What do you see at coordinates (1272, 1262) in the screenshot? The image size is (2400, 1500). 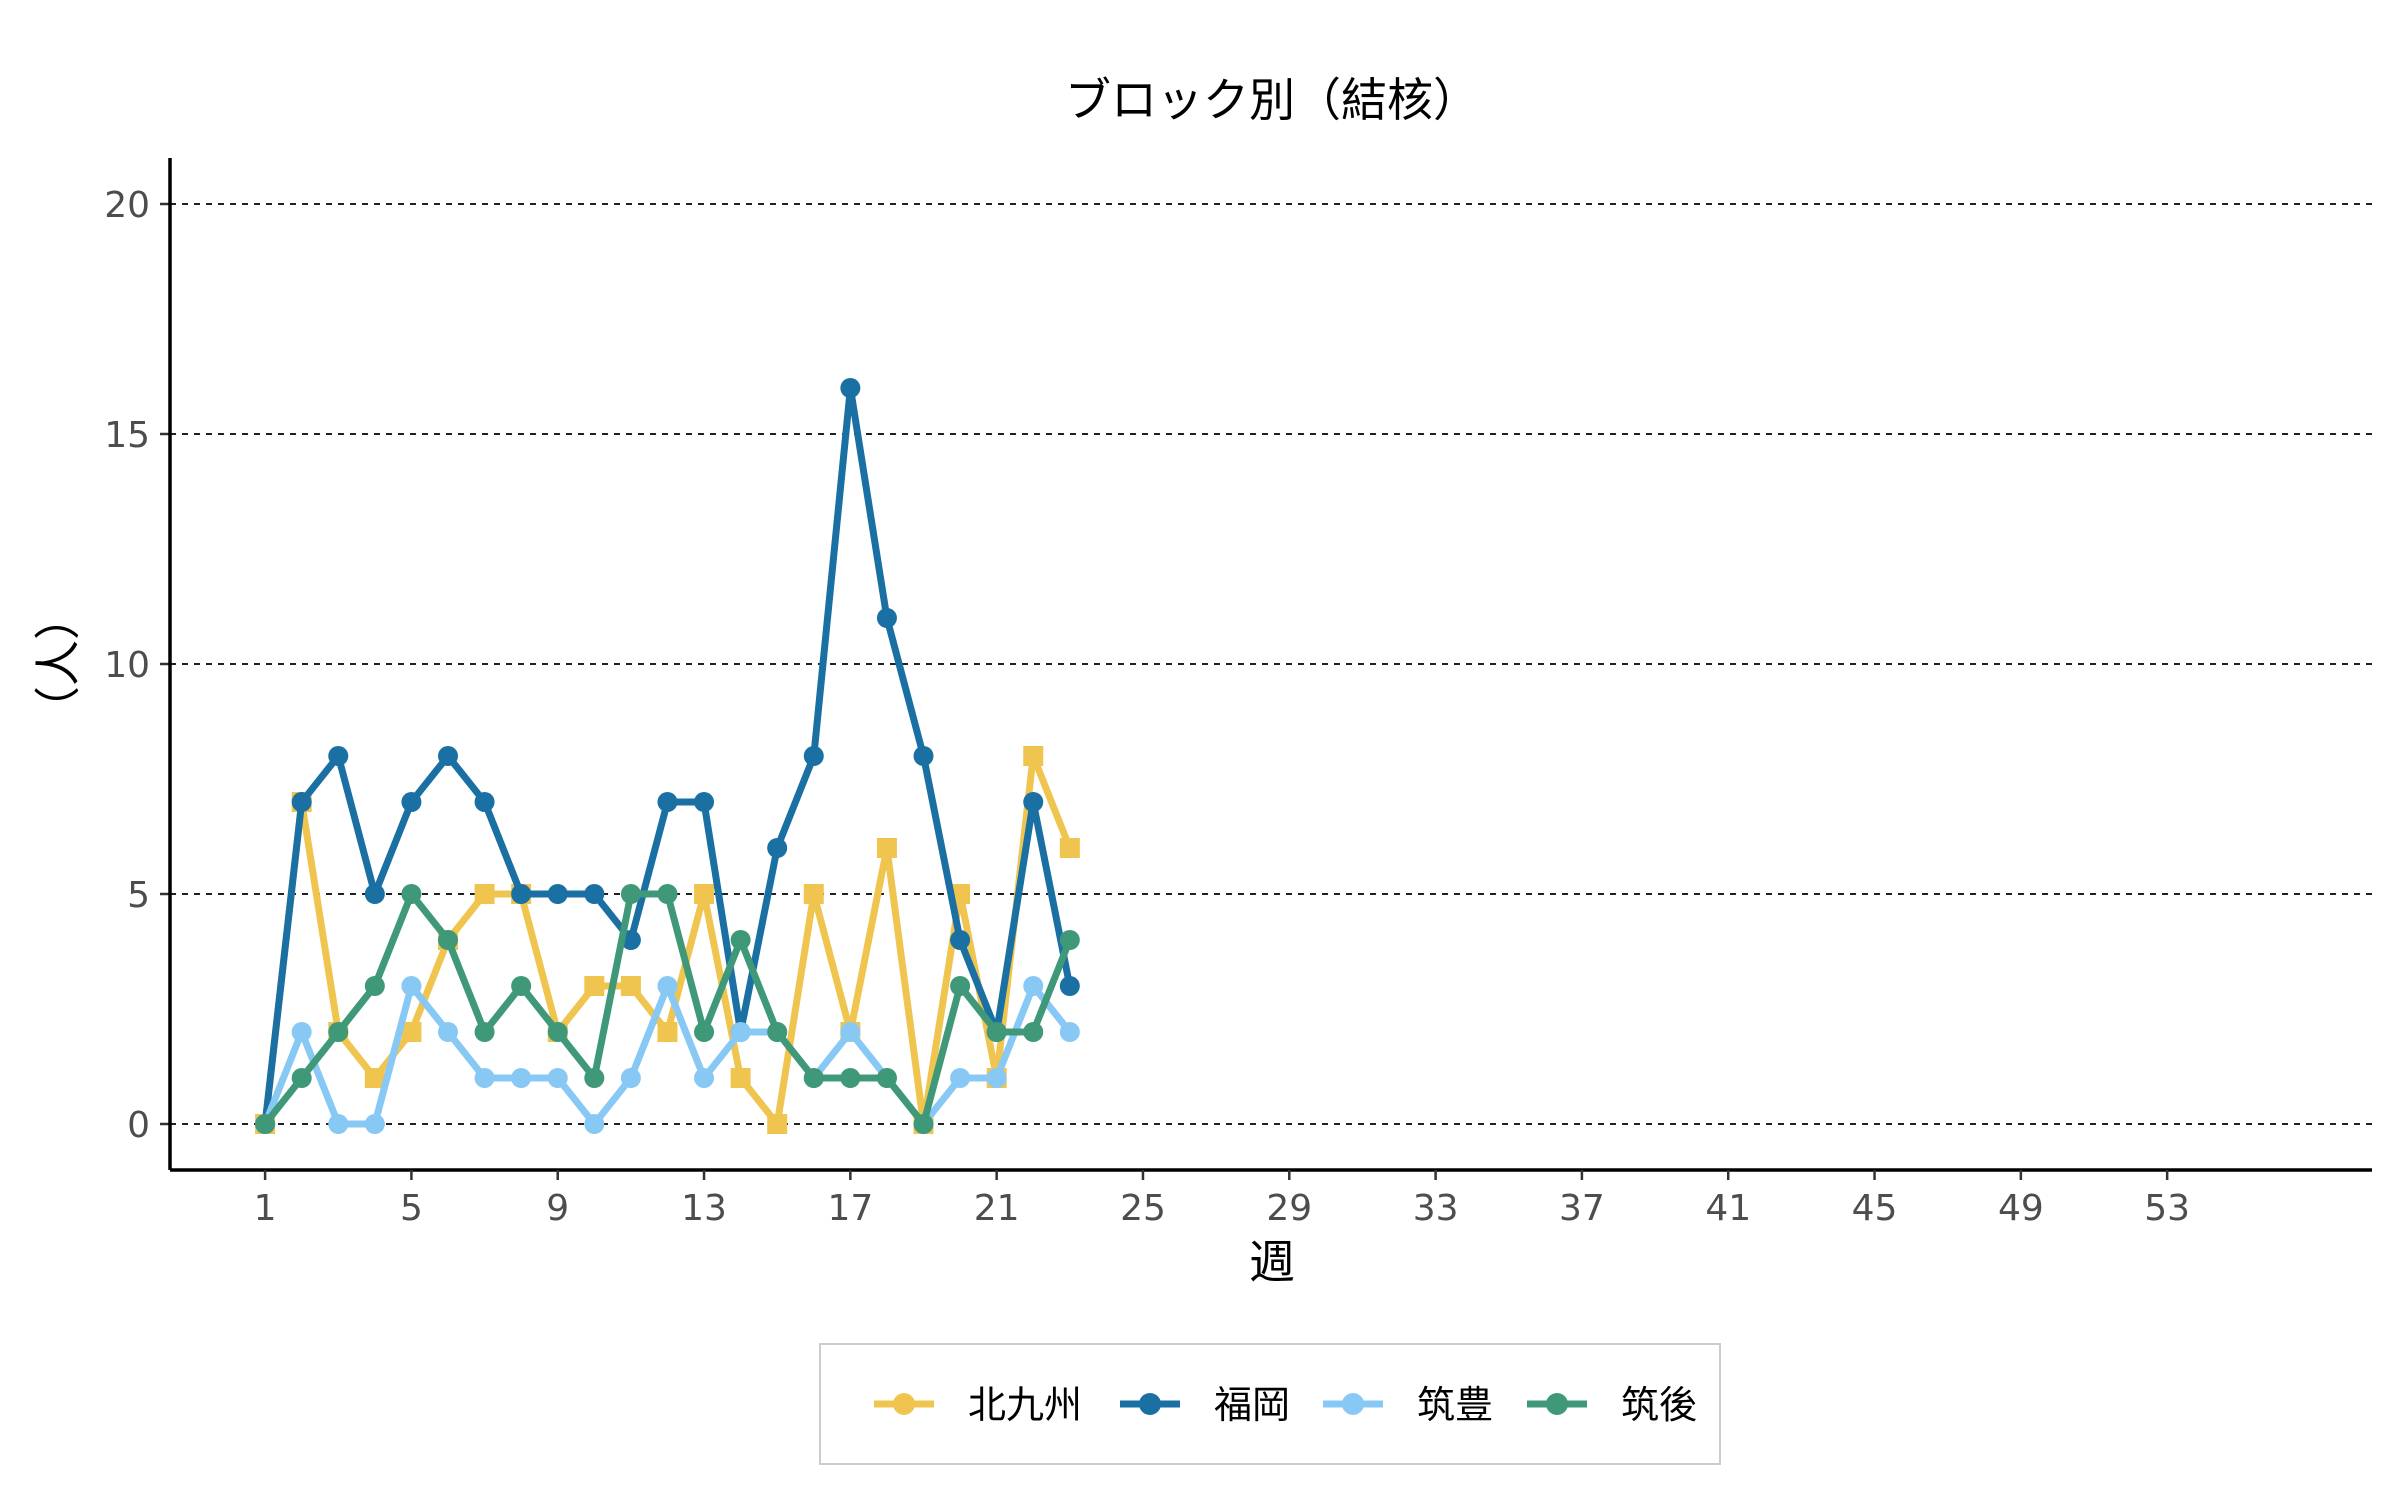 I see `x-axis-title: 週` at bounding box center [1272, 1262].